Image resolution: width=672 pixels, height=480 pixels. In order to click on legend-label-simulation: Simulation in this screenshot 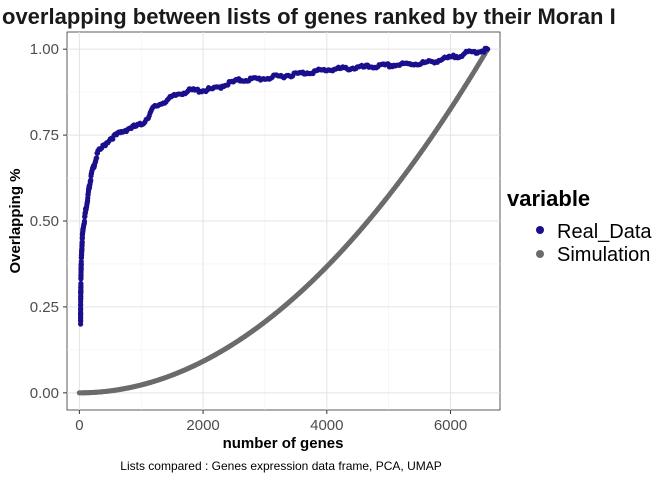, I will do `click(603, 255)`.